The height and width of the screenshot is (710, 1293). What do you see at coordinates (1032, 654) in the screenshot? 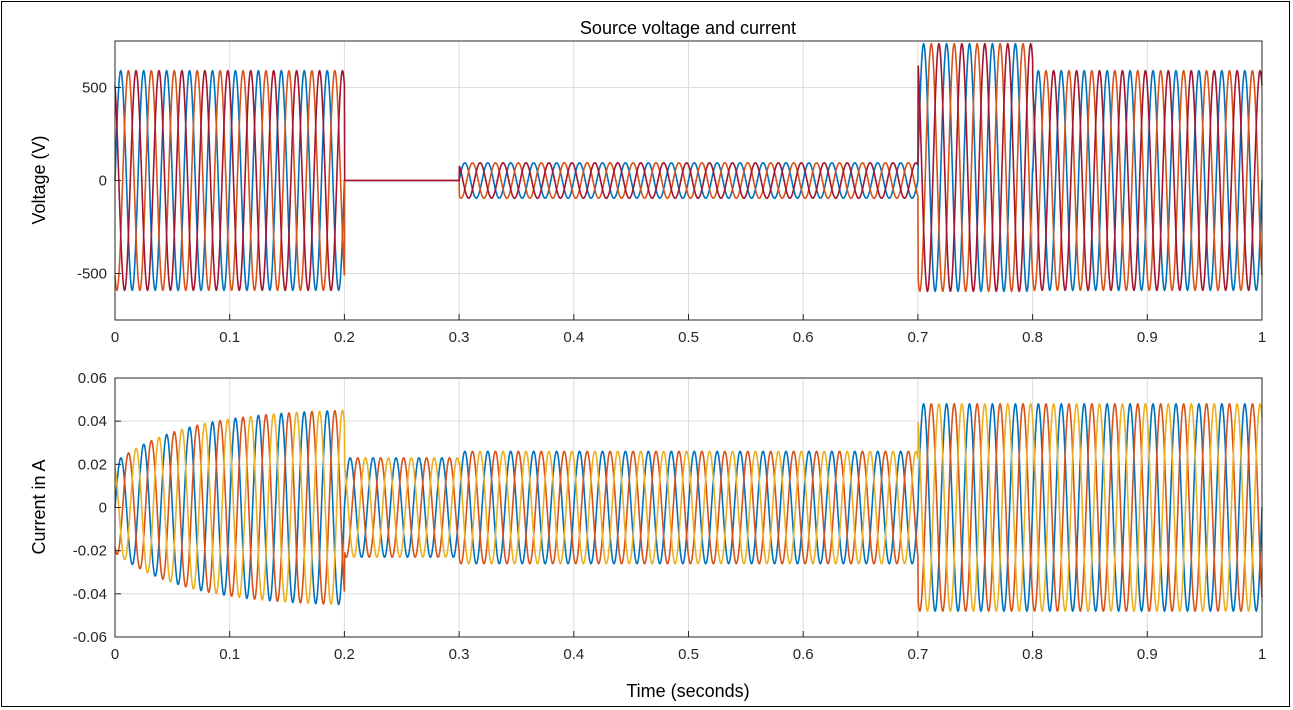
I see `current-xtick-label: 0.8` at bounding box center [1032, 654].